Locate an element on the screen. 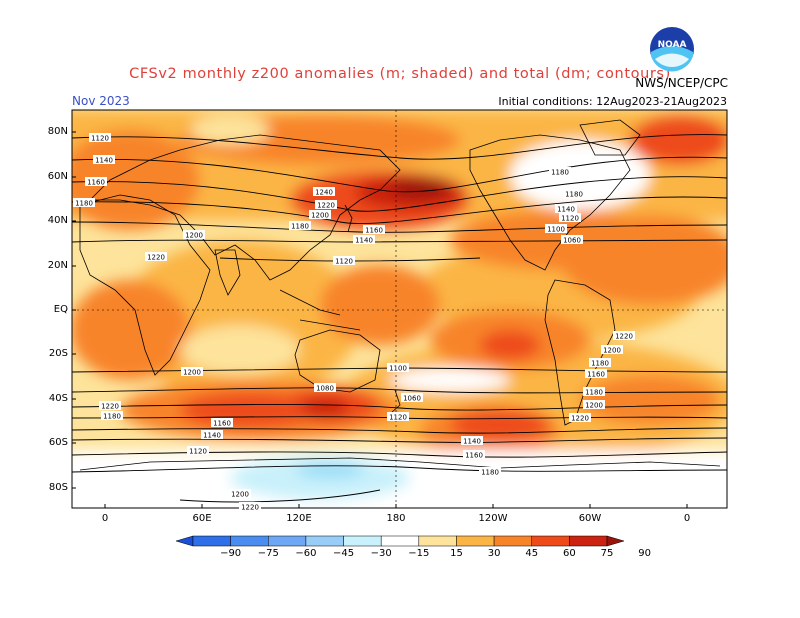 The height and width of the screenshot is (618, 800). contour-label: 1100 is located at coordinates (398, 369).